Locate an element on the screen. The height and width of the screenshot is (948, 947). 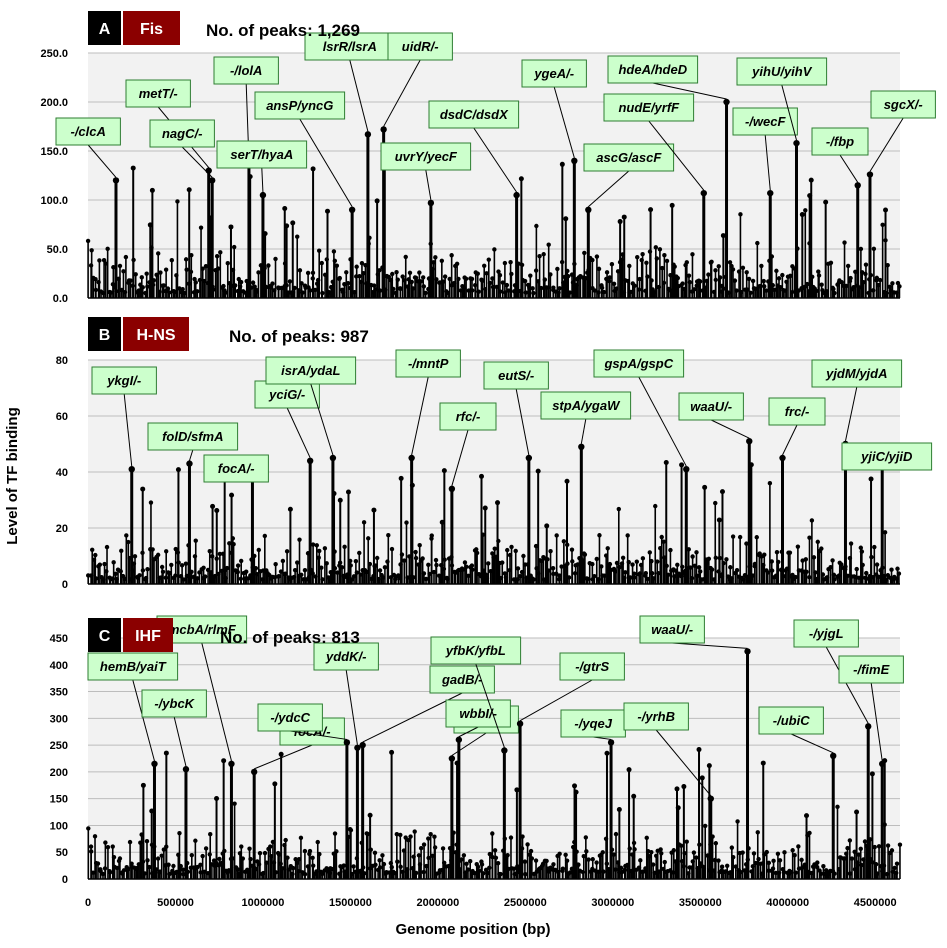
y-tick-label: 250.0 is located at coordinates (54, 54).